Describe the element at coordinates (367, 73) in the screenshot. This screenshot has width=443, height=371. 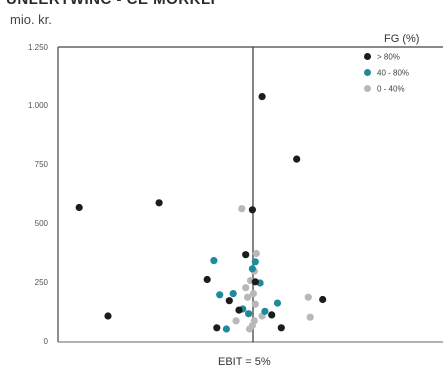
I see `legend-dot-mid` at that location.